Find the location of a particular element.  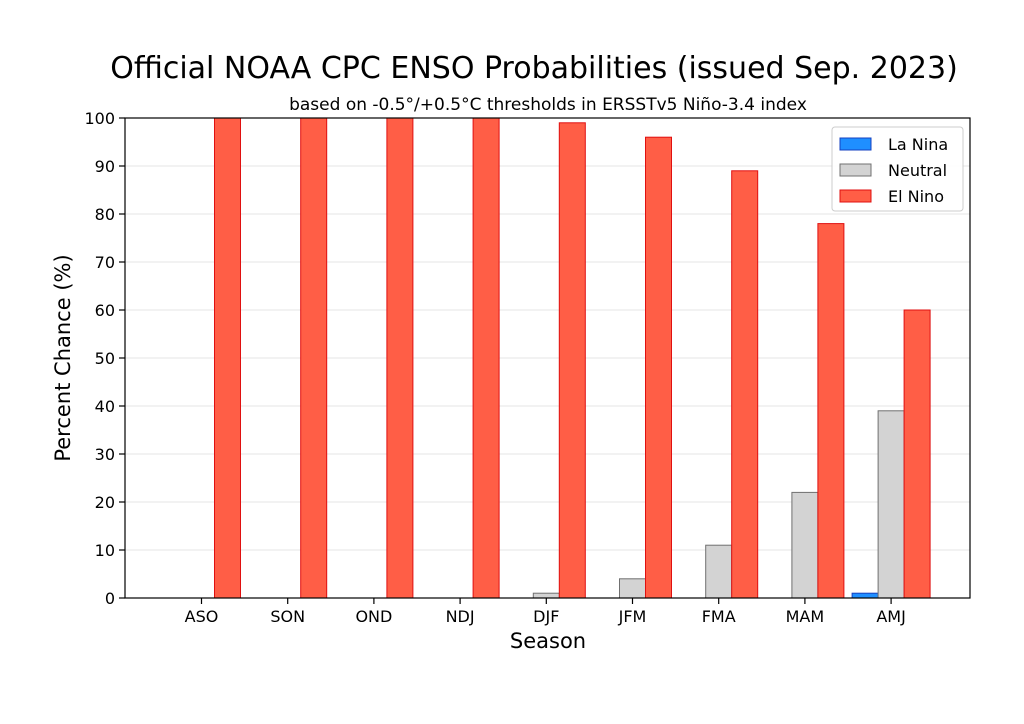

y-tick-label: 10 is located at coordinates (105, 550).